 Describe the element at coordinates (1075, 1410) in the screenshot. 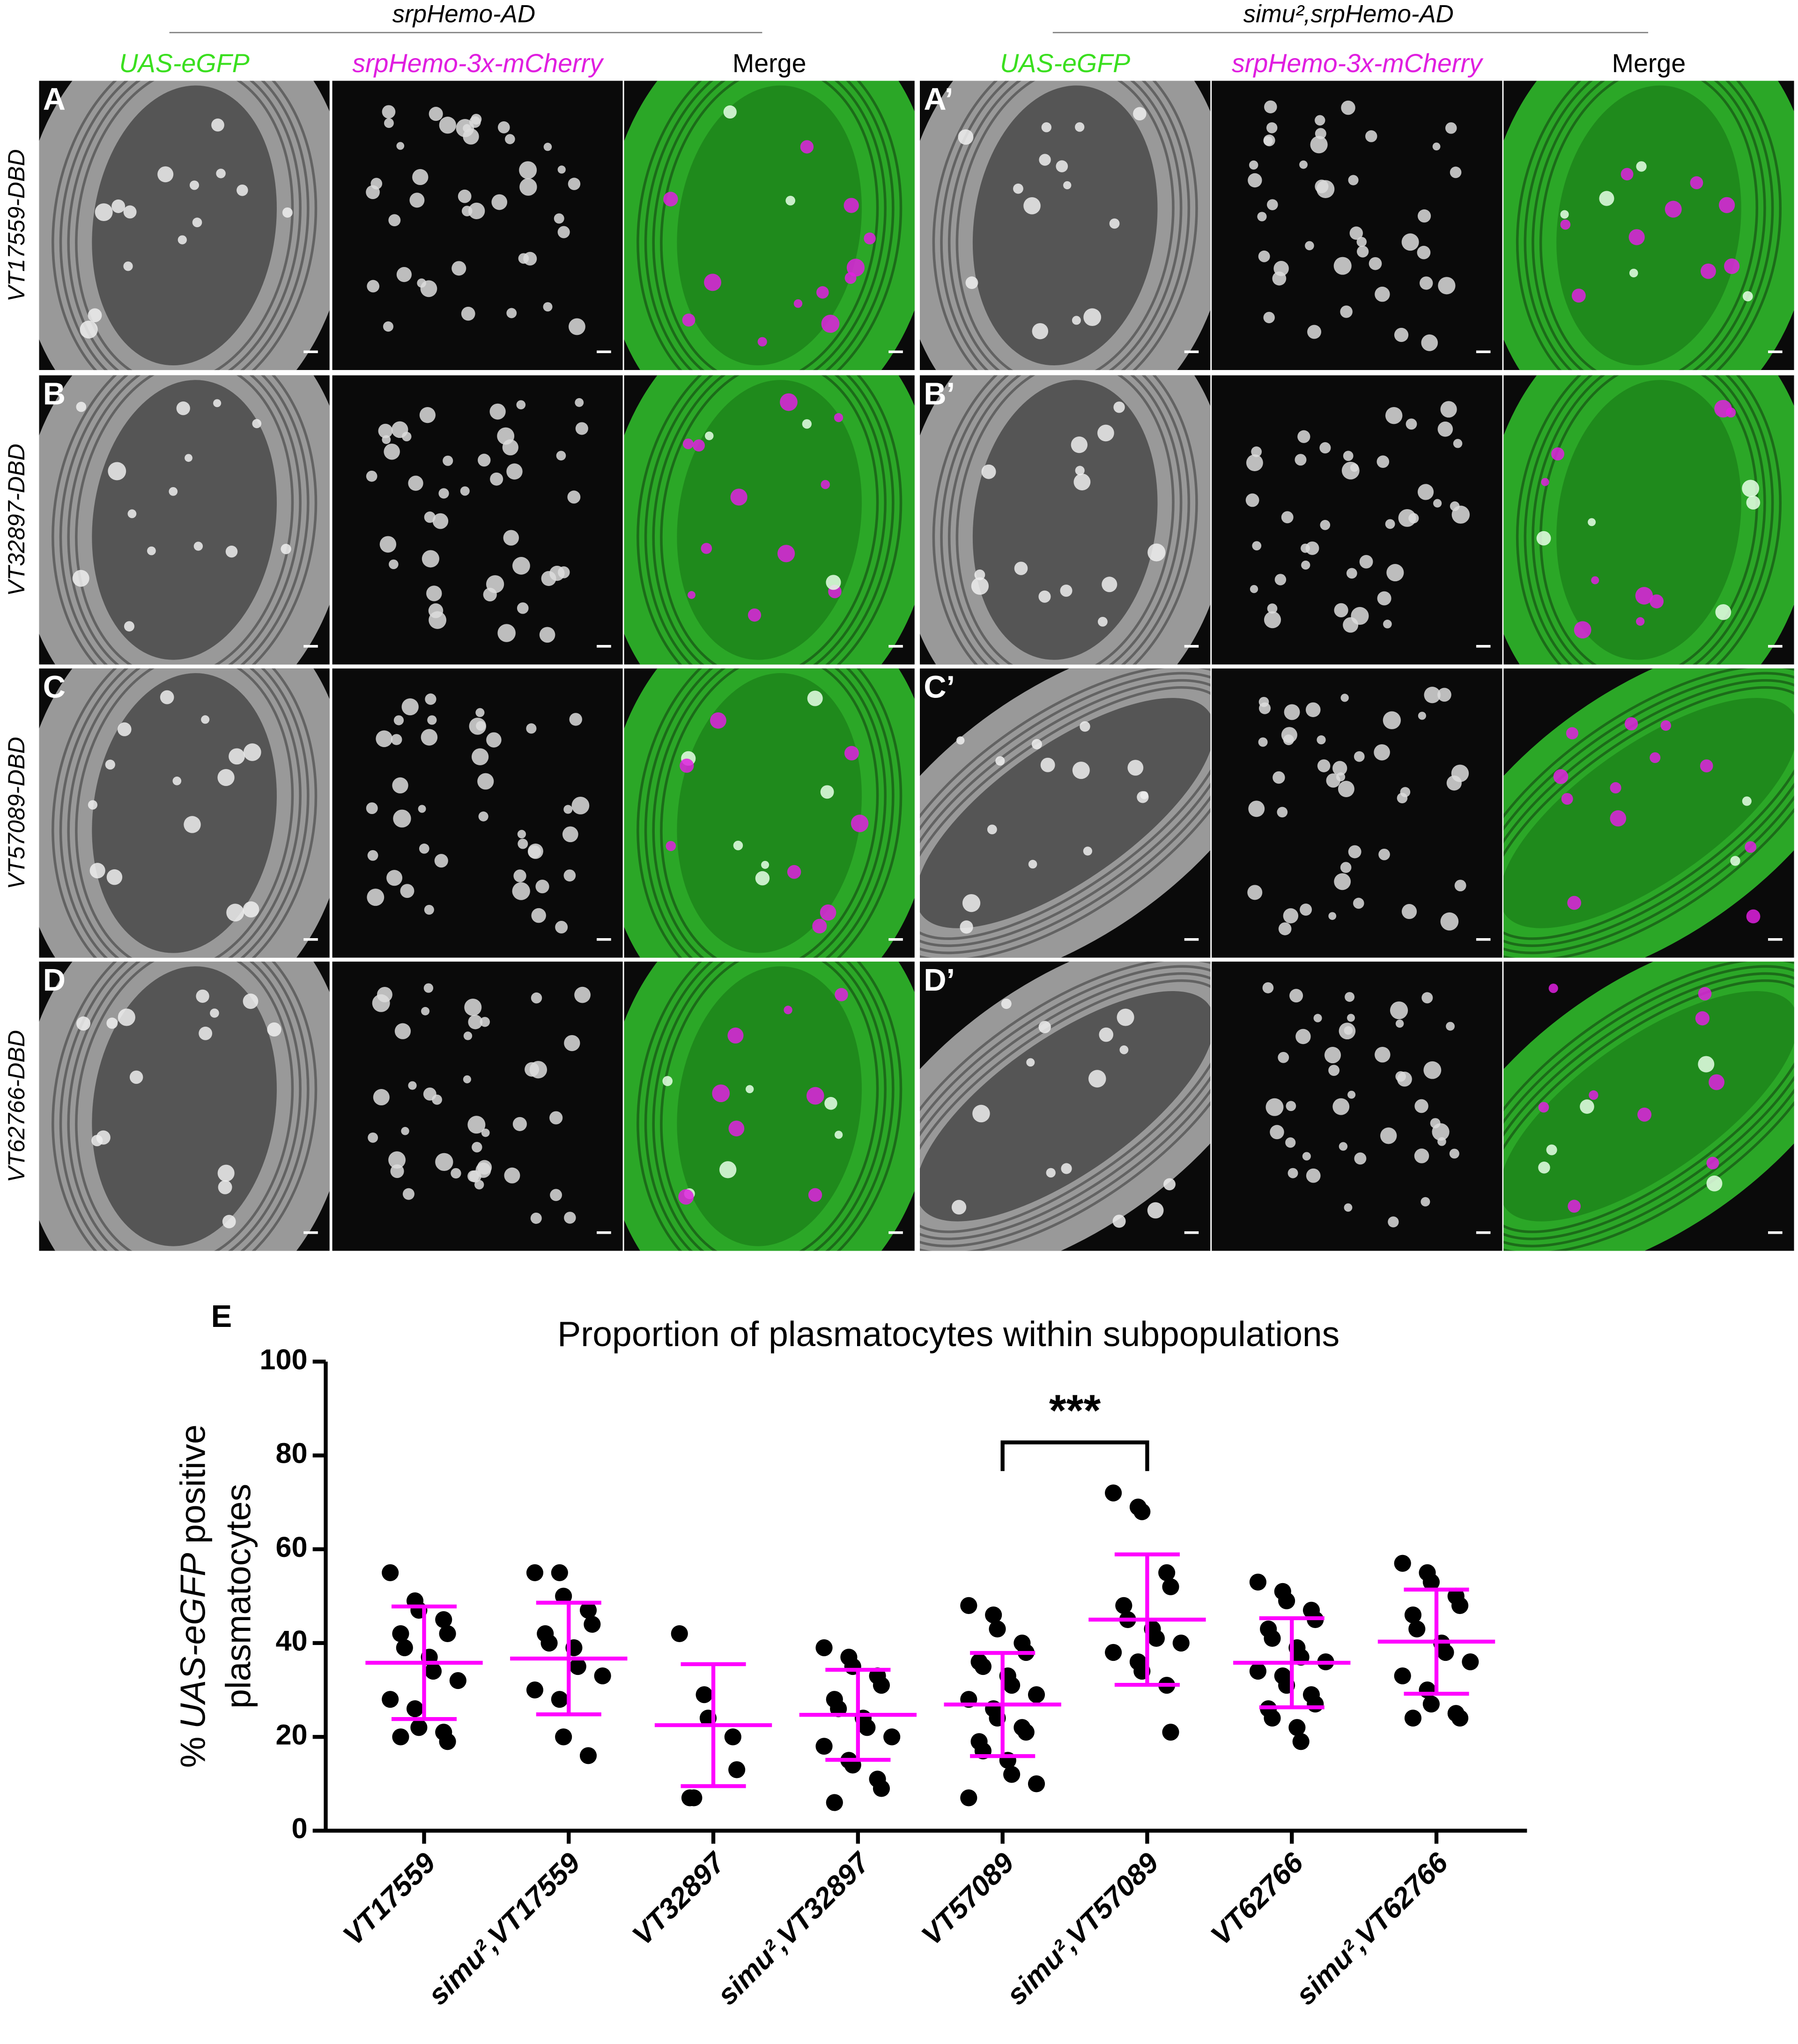

I see `significance-label: ***` at that location.